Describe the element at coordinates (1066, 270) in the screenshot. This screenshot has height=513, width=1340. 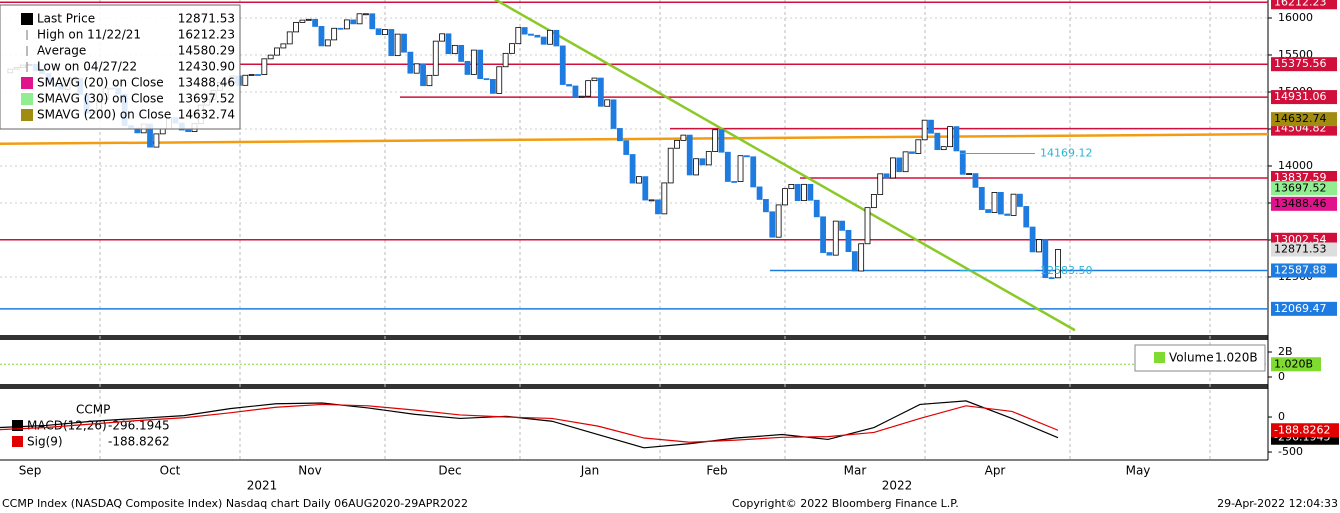
I see `annotation: 12583.50` at that location.